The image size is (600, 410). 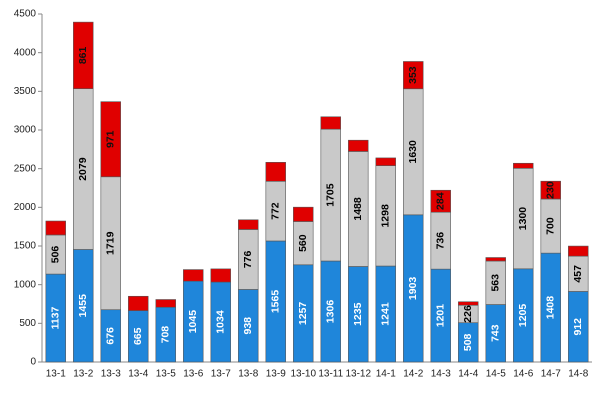 I want to click on y-tick-label: 1000, so click(x=25, y=284).